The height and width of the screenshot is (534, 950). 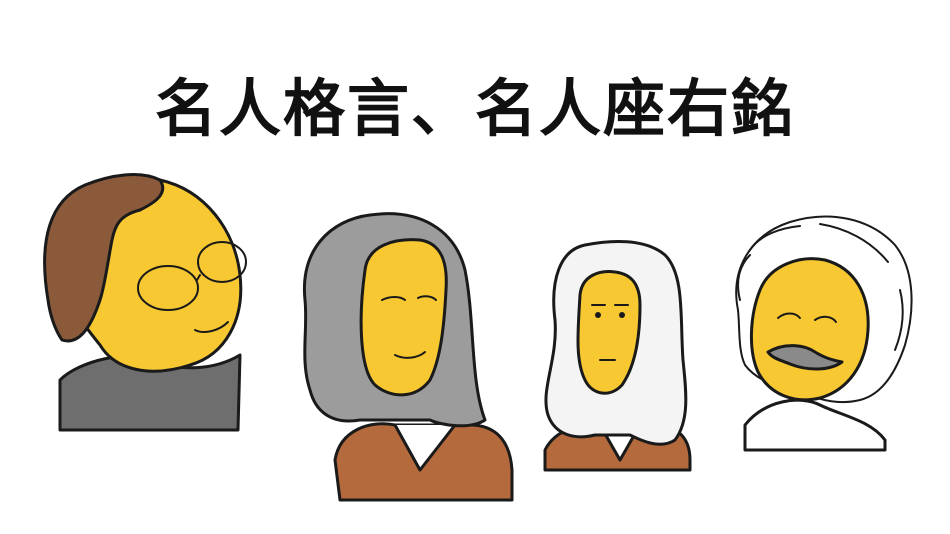 What do you see at coordinates (824, 333) in the screenshot?
I see `portrait-einstein-icon` at bounding box center [824, 333].